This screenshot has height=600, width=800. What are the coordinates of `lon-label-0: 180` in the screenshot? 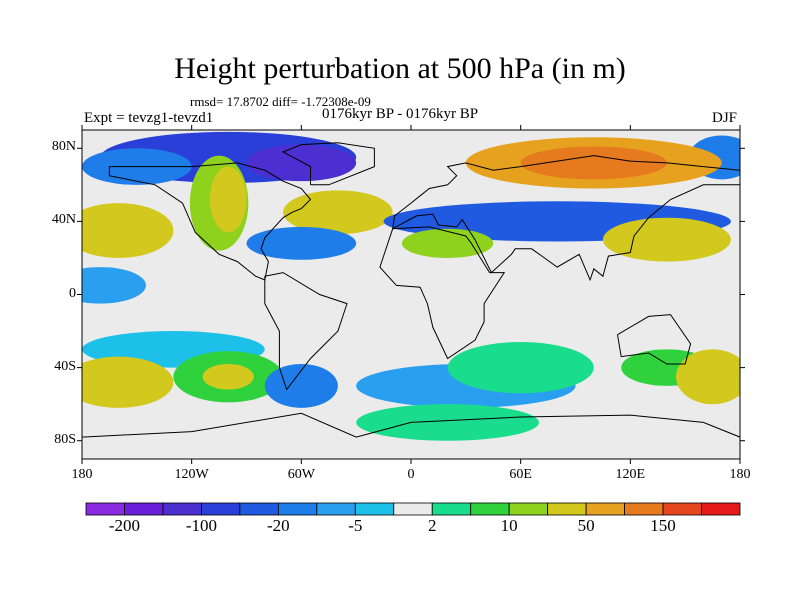 It's located at (82, 474).